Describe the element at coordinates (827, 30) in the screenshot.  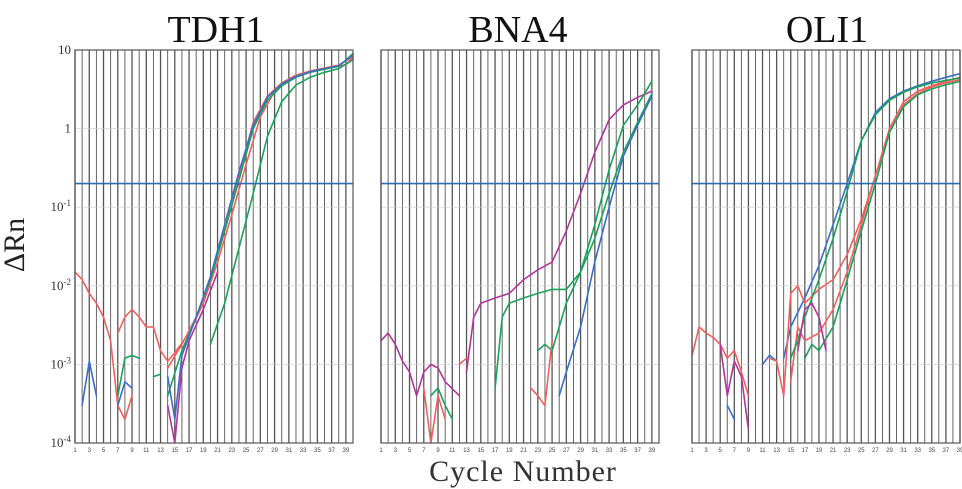
I see `panel-title-oli1: OLI1` at that location.